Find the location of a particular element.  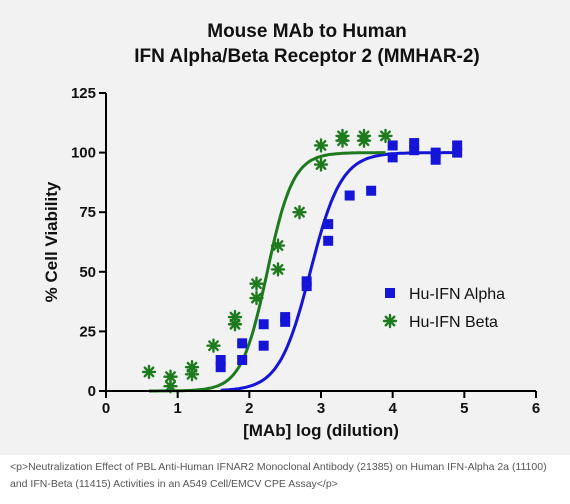

x-ticks: 0 1 2 3 4 5 6 is located at coordinates (321, 404).